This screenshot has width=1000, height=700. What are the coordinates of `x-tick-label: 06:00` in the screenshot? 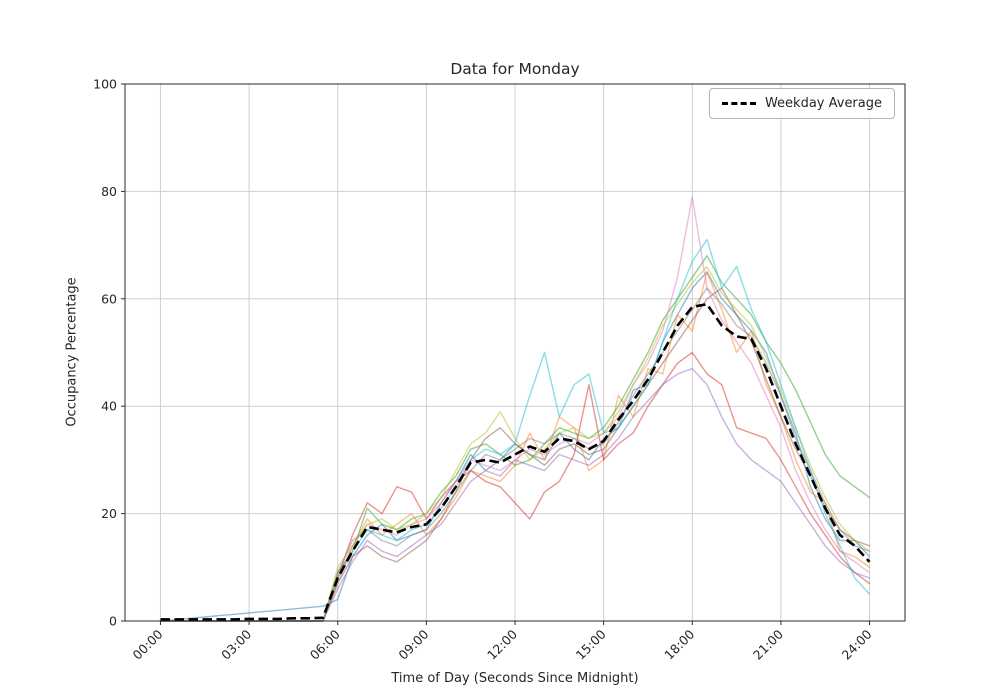 It's located at (325, 644).